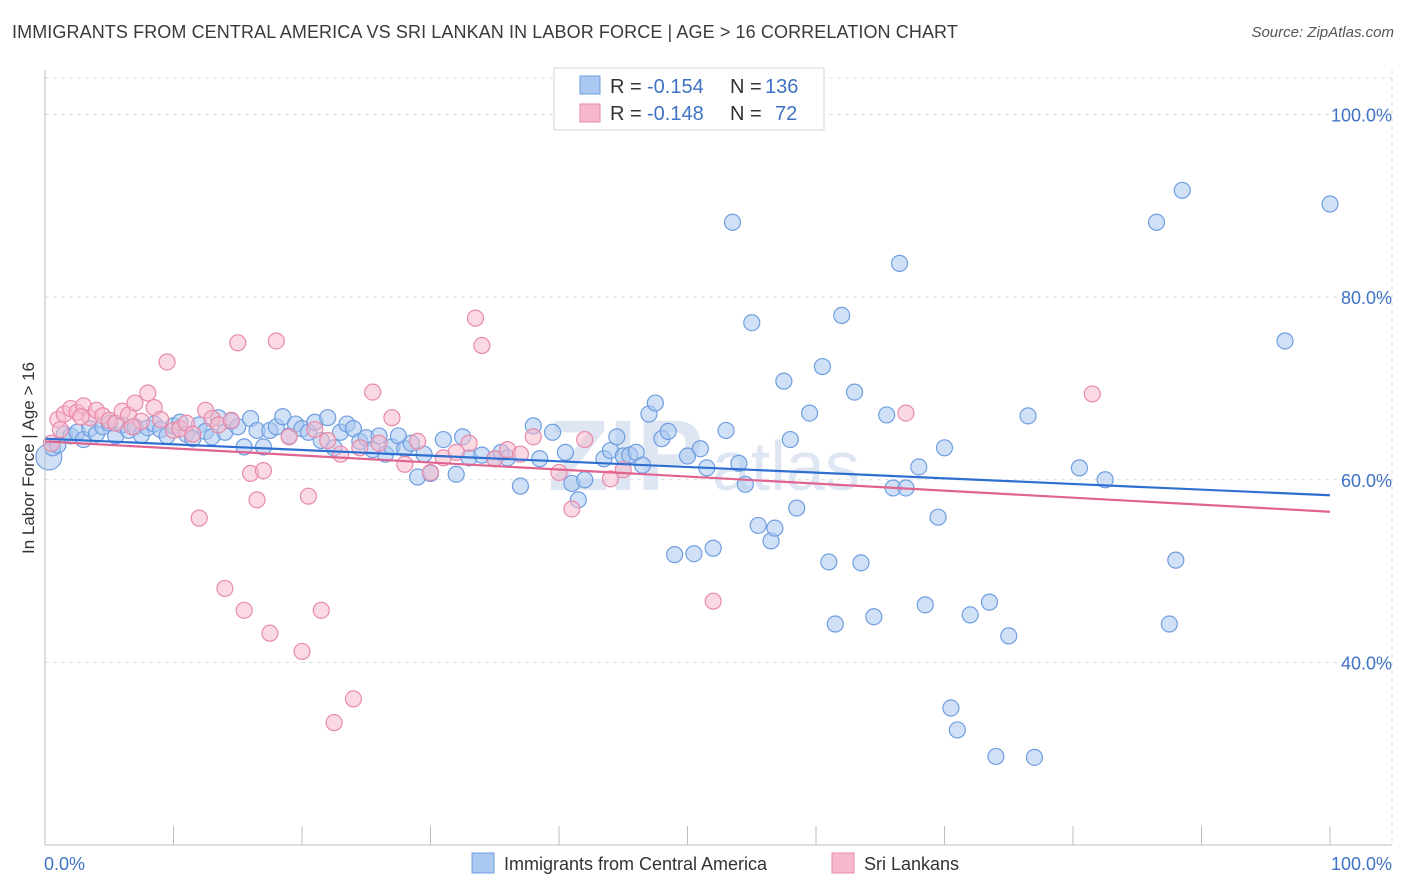 The image size is (1406, 892). I want to click on x-tick-label-max: 100.0%, so click(1361, 864).